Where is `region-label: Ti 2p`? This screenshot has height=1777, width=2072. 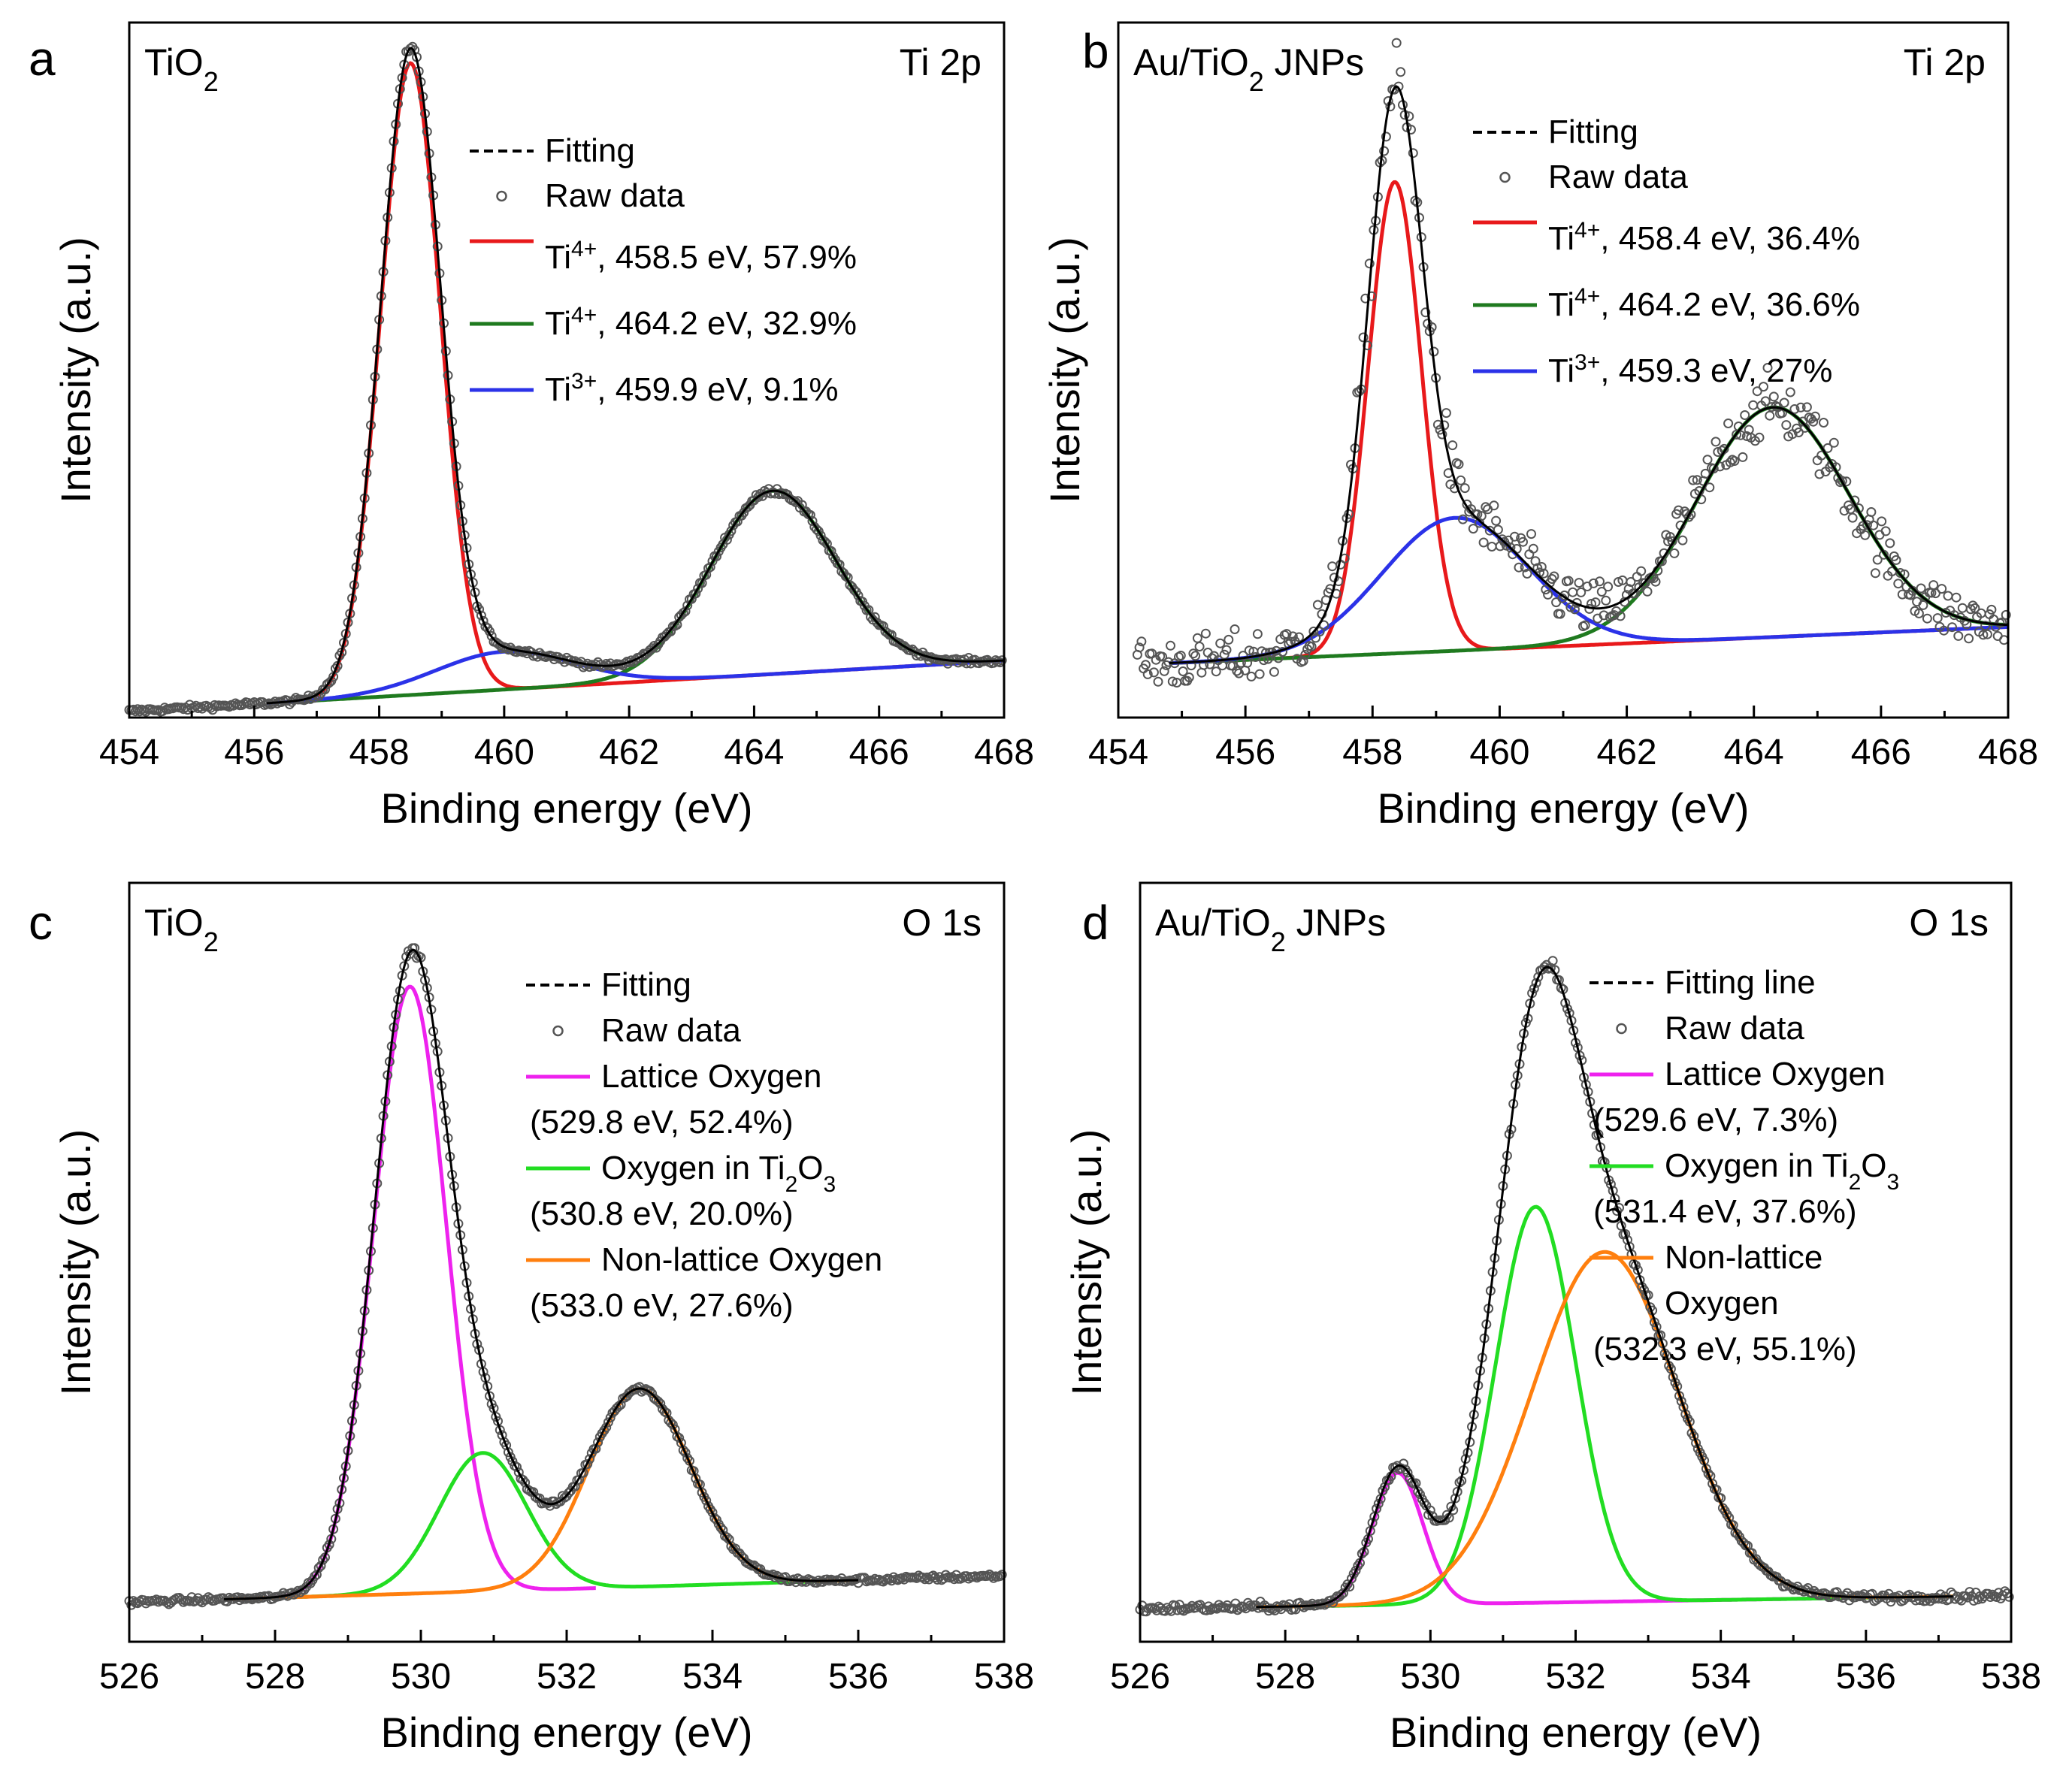
region-label: Ti 2p is located at coordinates (941, 62).